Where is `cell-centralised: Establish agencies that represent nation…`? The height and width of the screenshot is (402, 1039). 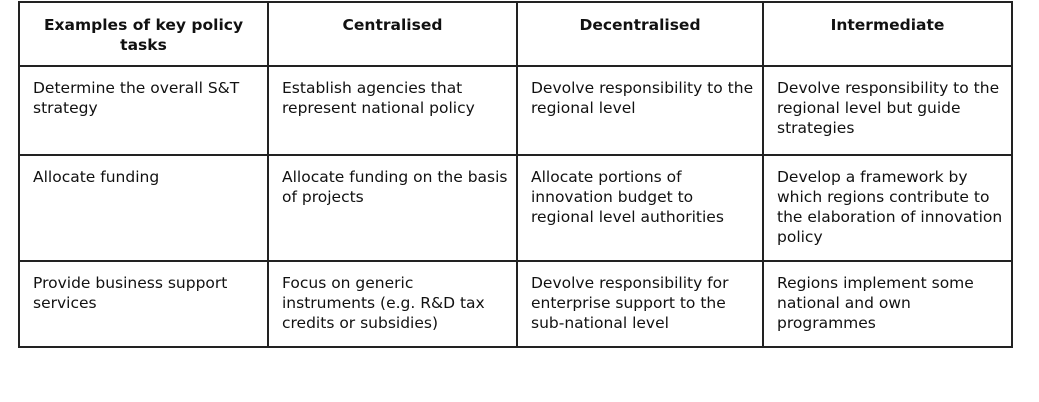 cell-centralised: Establish agencies that represent nation… is located at coordinates (392, 110).